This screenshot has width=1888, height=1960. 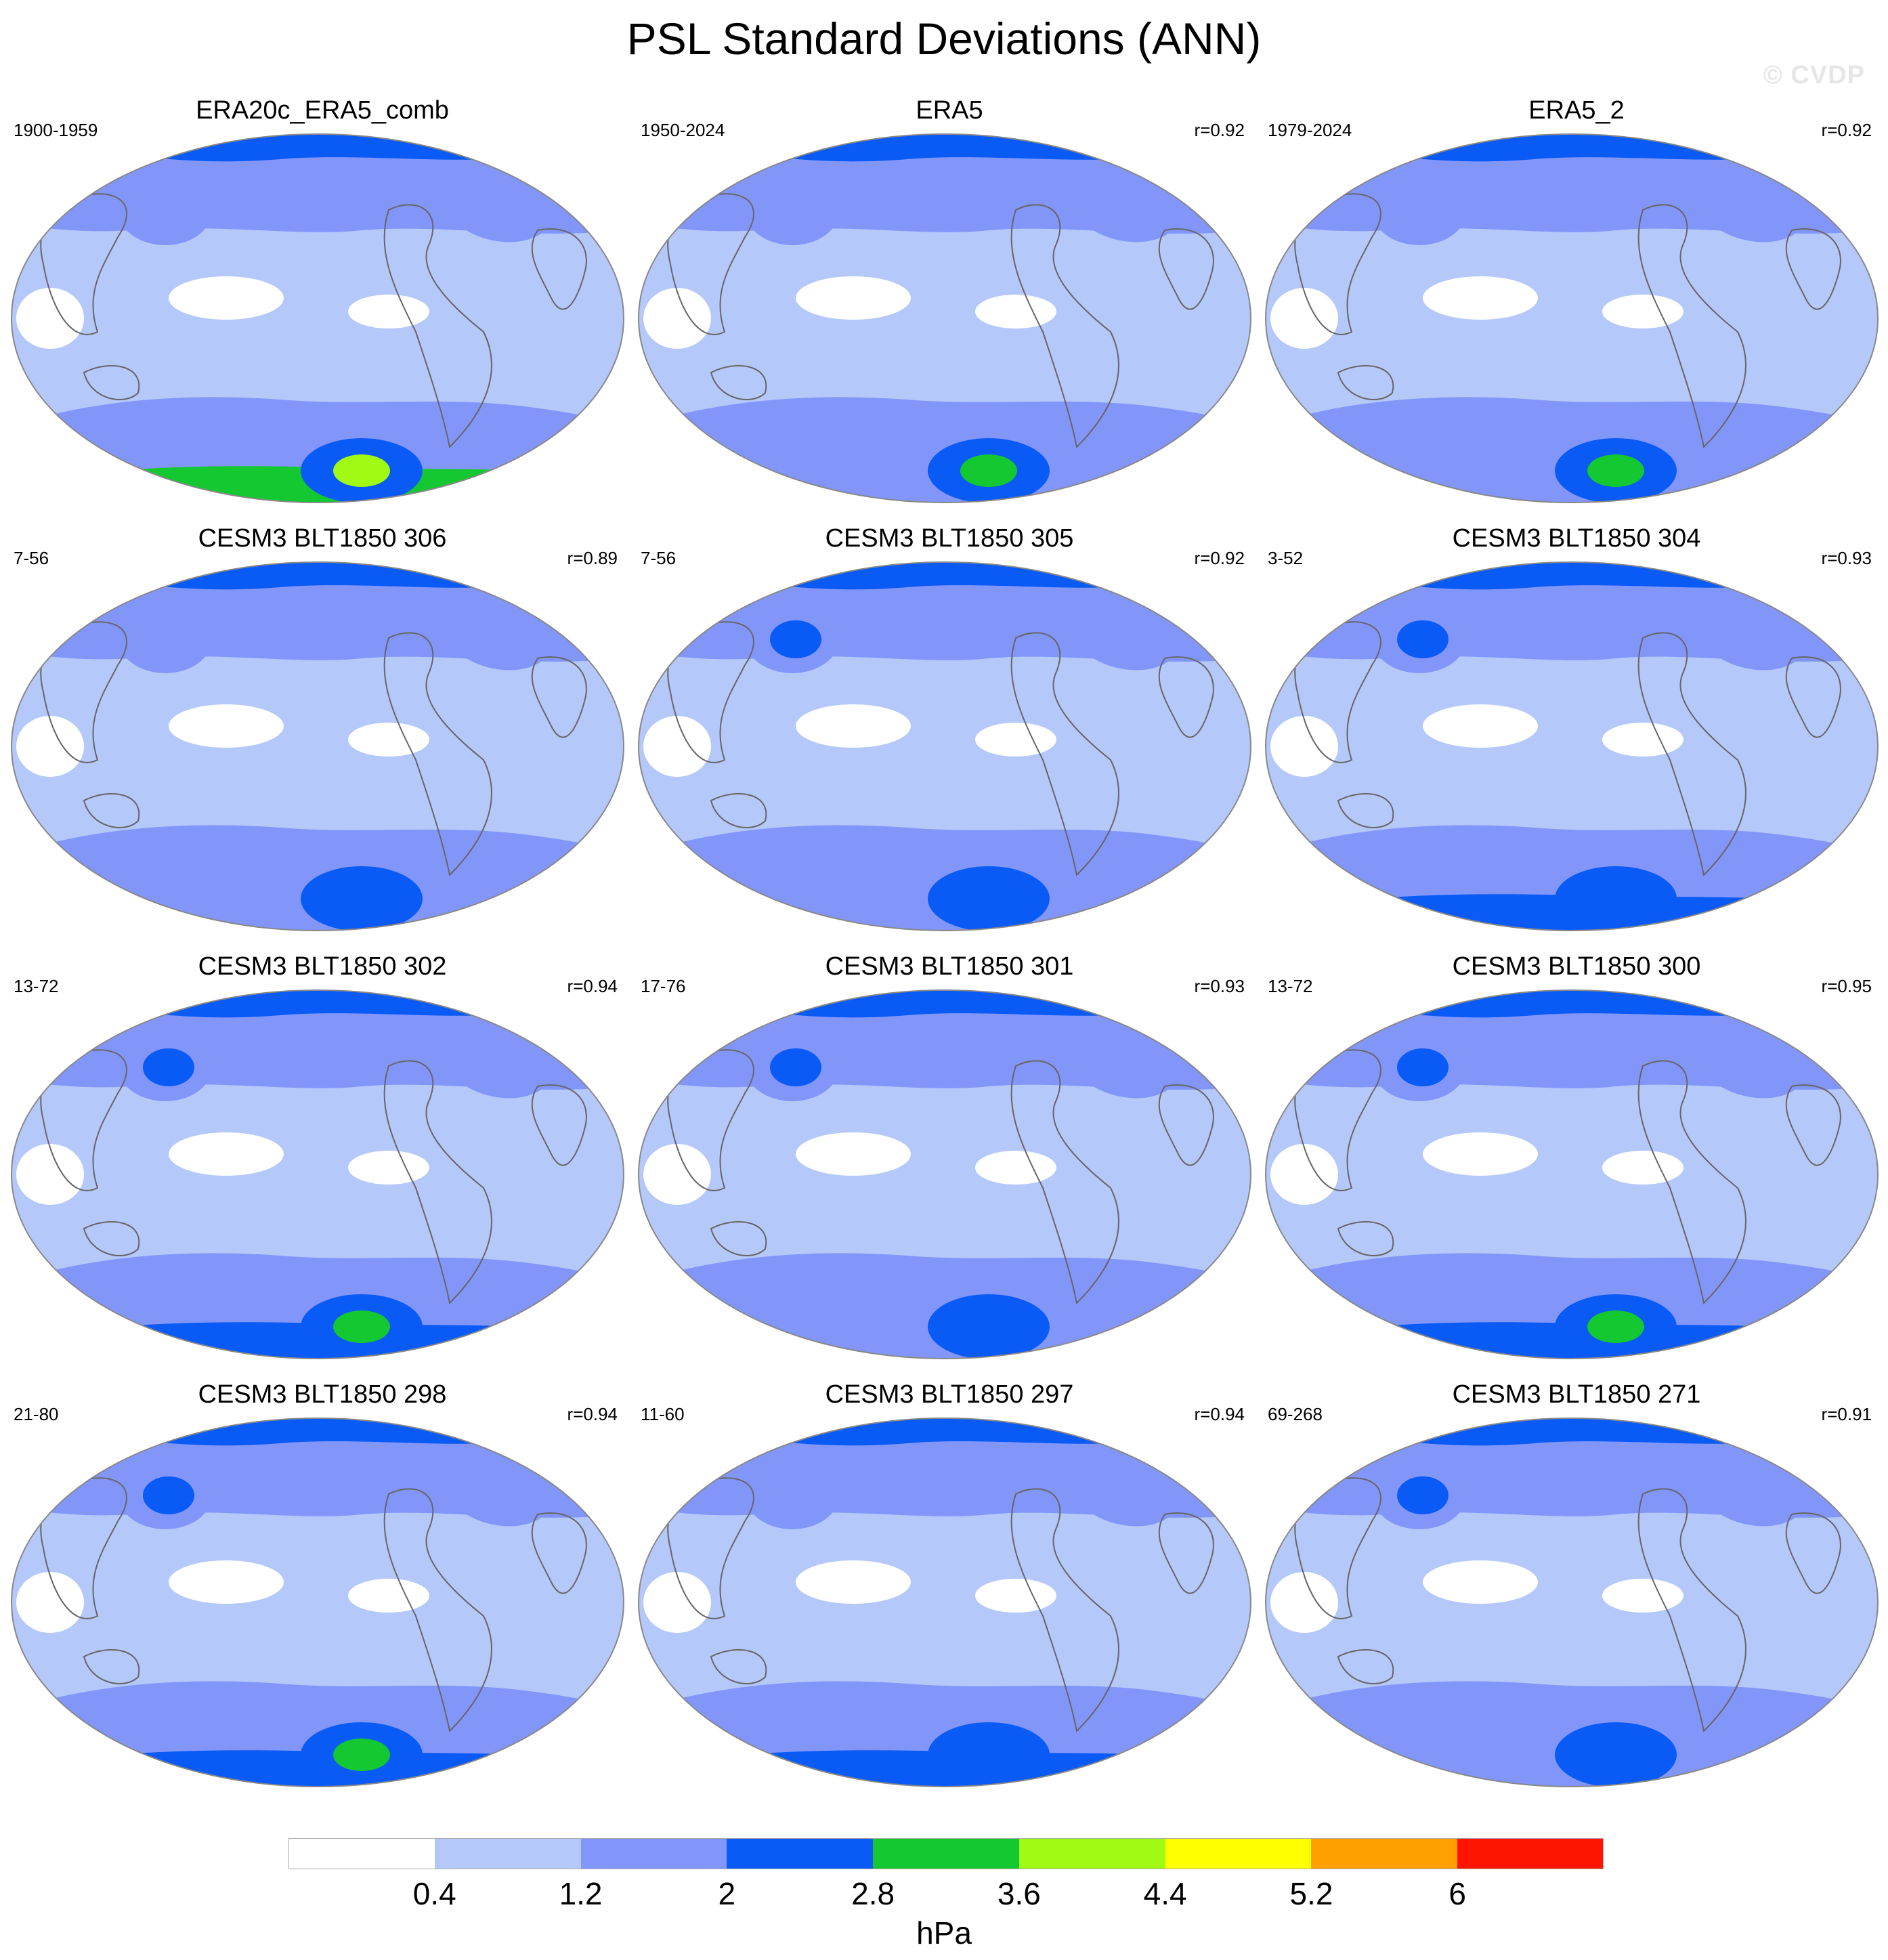 What do you see at coordinates (944, 1933) in the screenshot?
I see `colorbar-units-label: hPa` at bounding box center [944, 1933].